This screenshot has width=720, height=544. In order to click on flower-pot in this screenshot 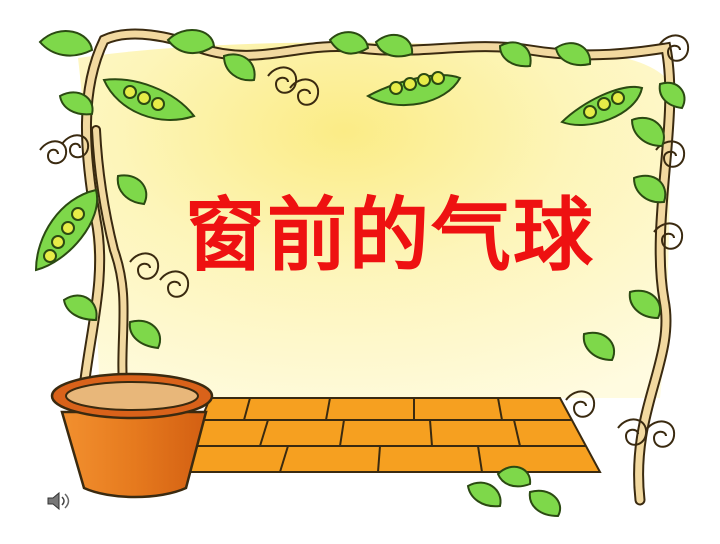, I will do `click(132, 435)`.